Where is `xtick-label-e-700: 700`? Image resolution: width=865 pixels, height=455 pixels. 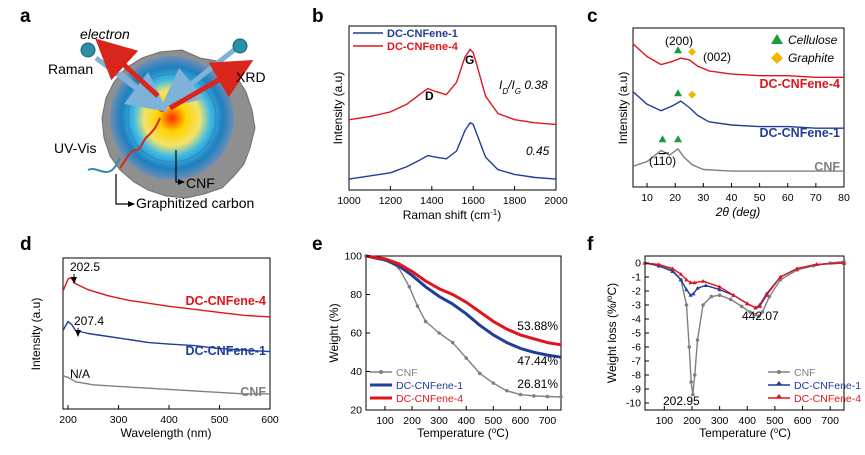
xtick-label-e-700: 700 is located at coordinates (548, 421).